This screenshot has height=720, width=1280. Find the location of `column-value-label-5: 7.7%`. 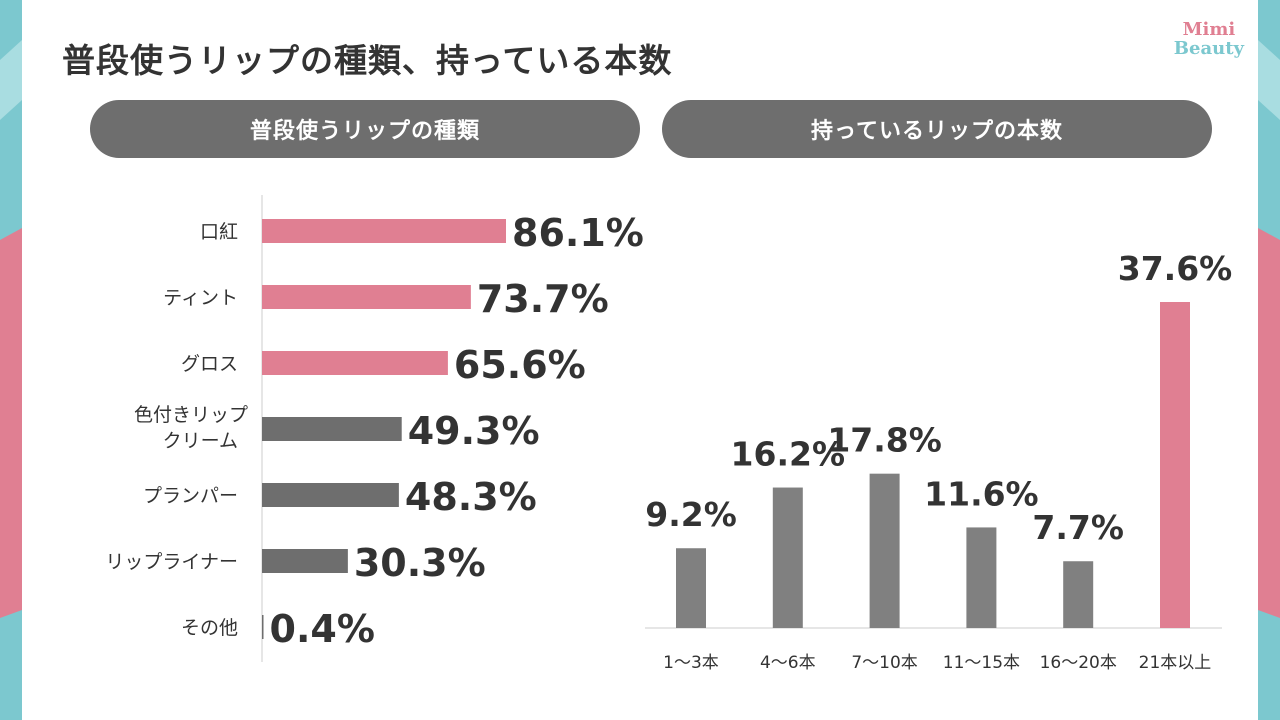

column-value-label-5: 7.7% is located at coordinates (1078, 527).